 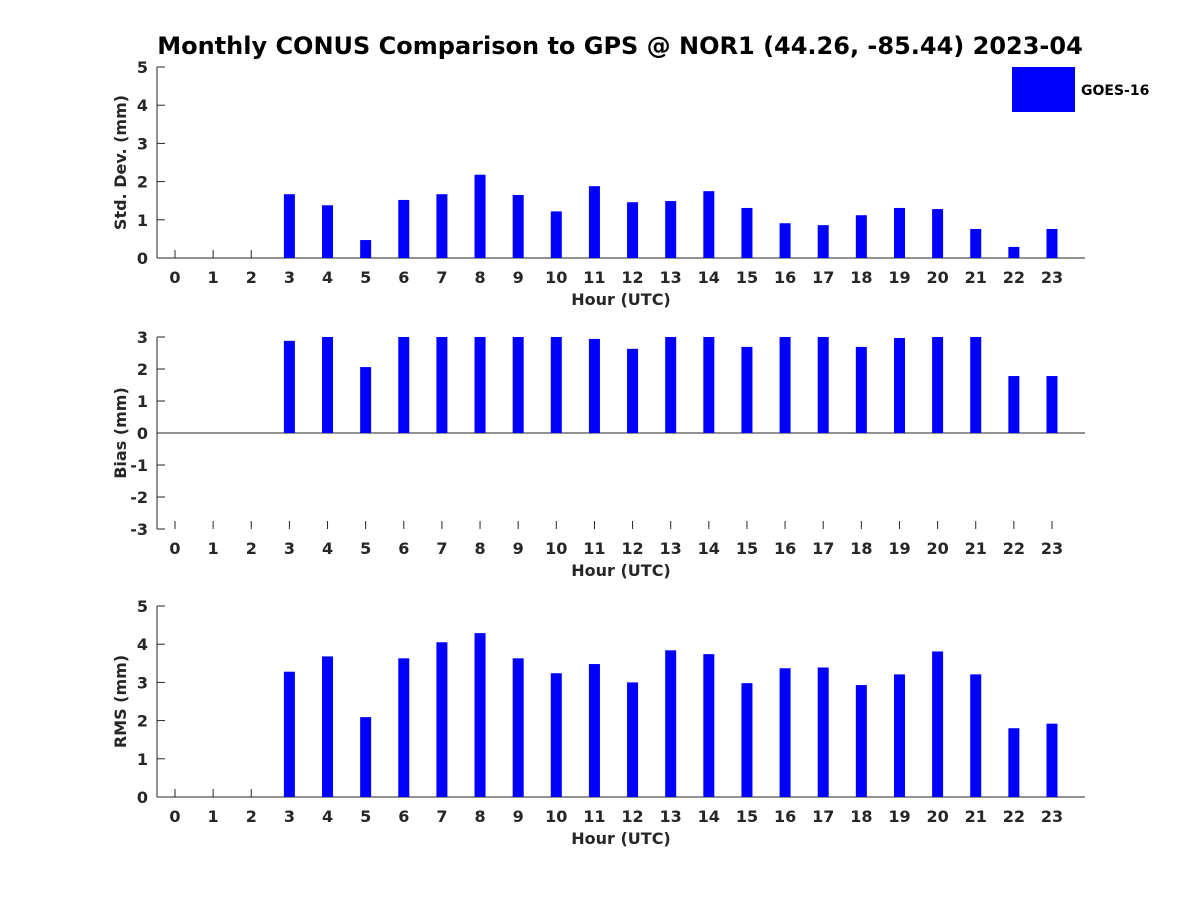 I want to click on x-tick-label: 10, so click(x=556, y=277).